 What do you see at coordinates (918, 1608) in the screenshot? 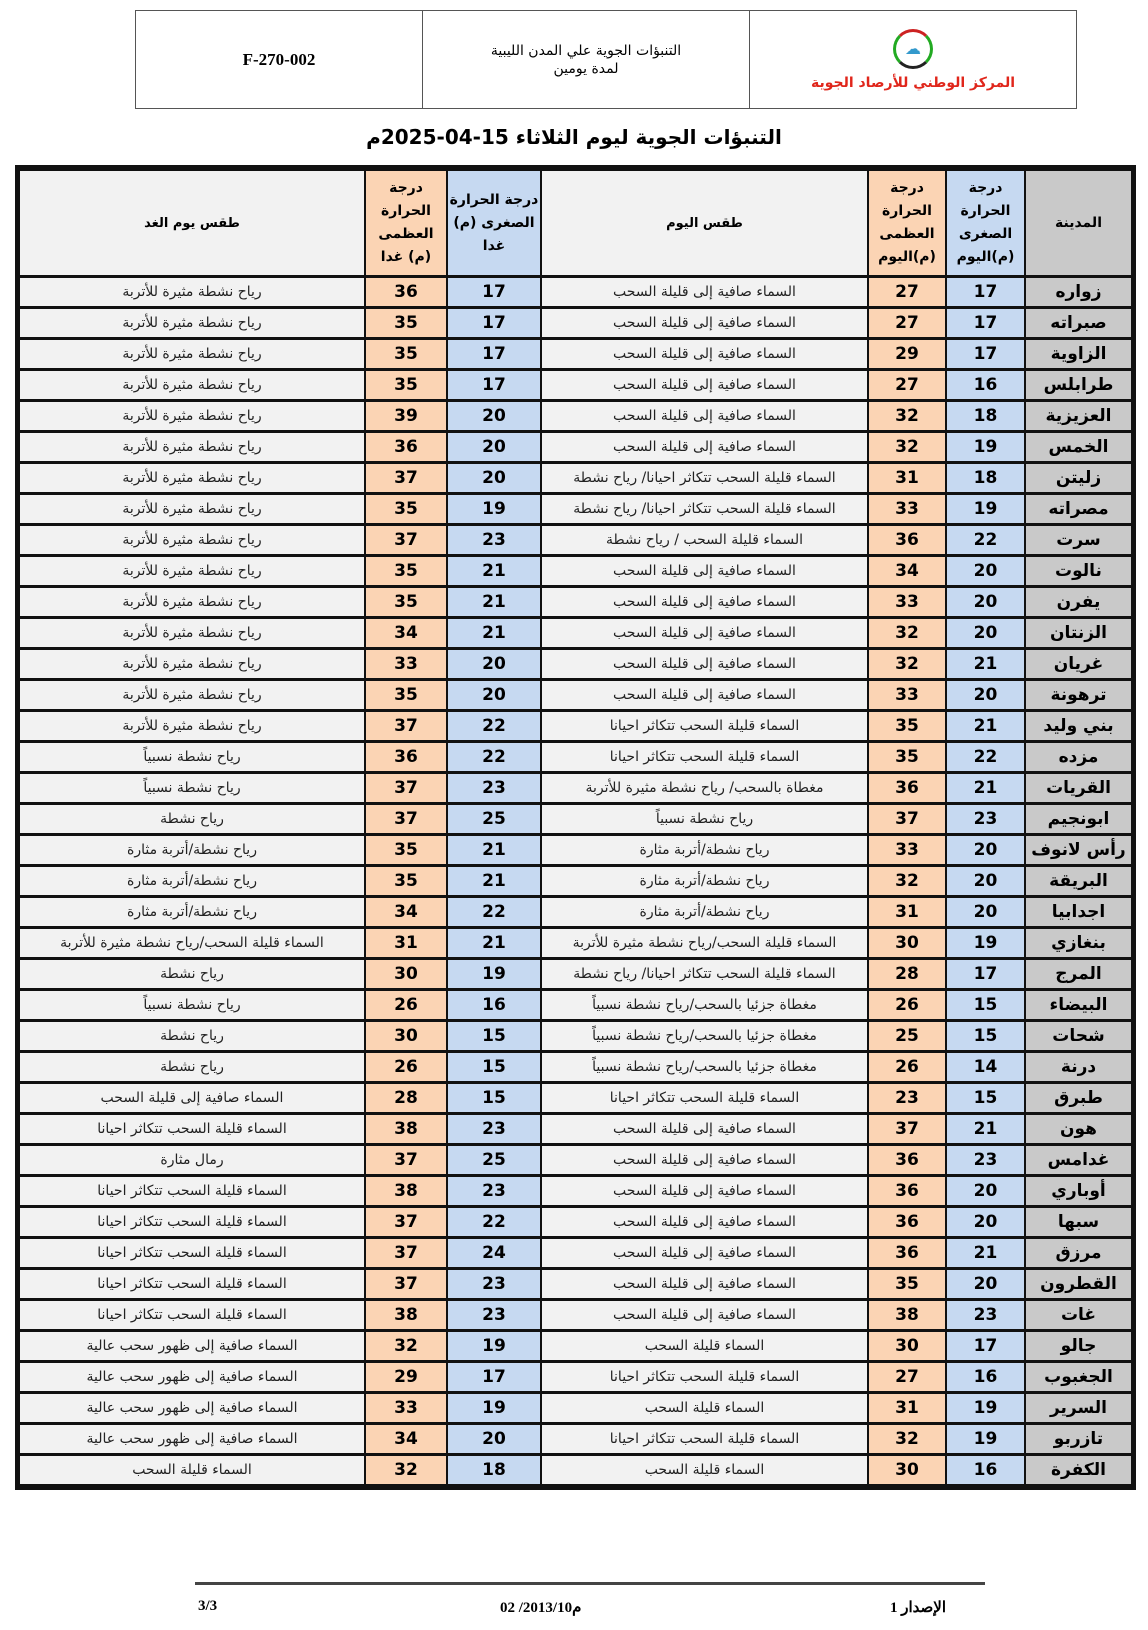
I see `footer-version: الإصدار 1` at bounding box center [918, 1608].